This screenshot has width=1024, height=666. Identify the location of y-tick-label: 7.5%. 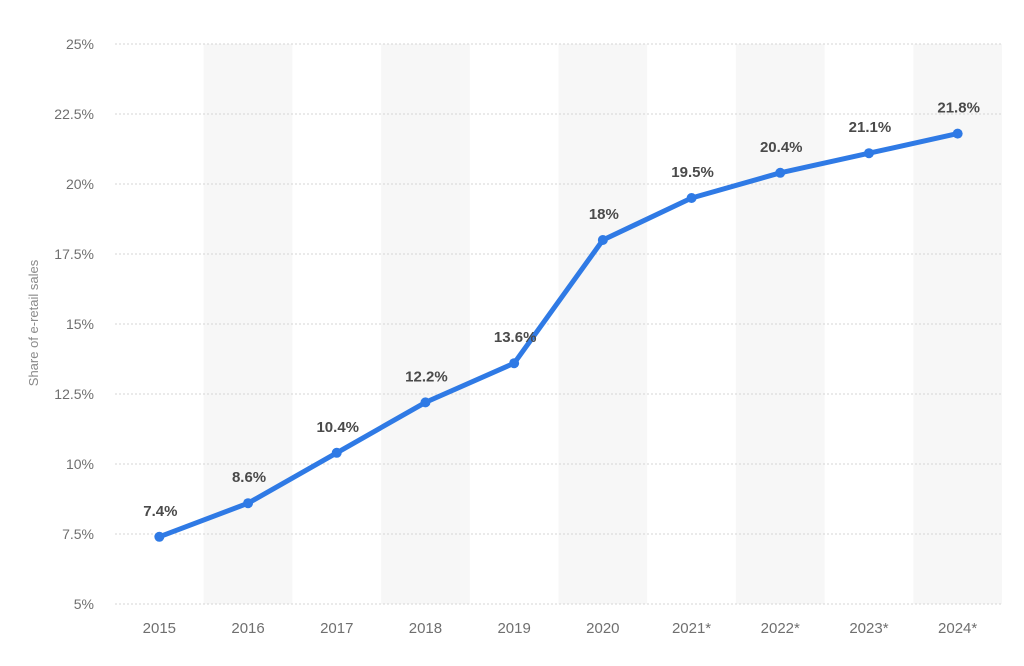
(78, 534).